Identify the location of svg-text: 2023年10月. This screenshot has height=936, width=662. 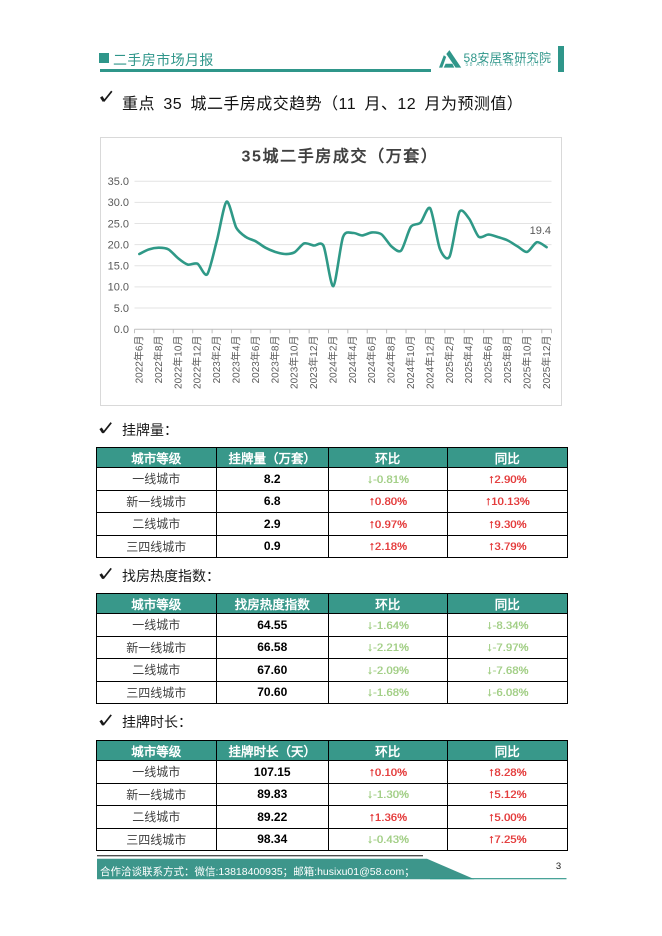
(294, 362).